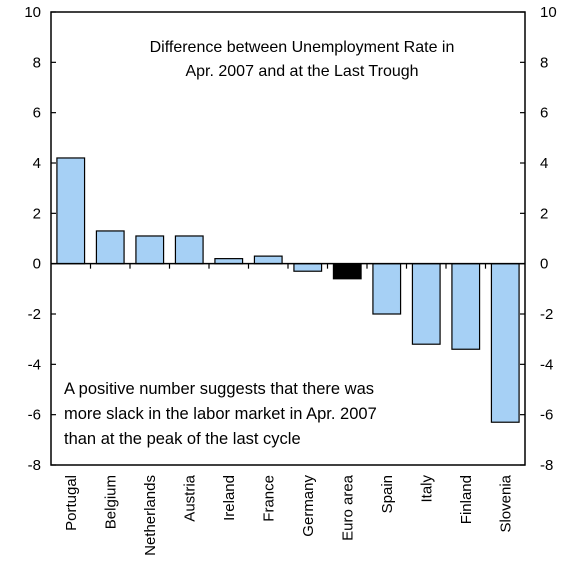 Image resolution: width=562 pixels, height=584 pixels. Describe the element at coordinates (34, 314) in the screenshot. I see `left-tick-label: -2` at that location.